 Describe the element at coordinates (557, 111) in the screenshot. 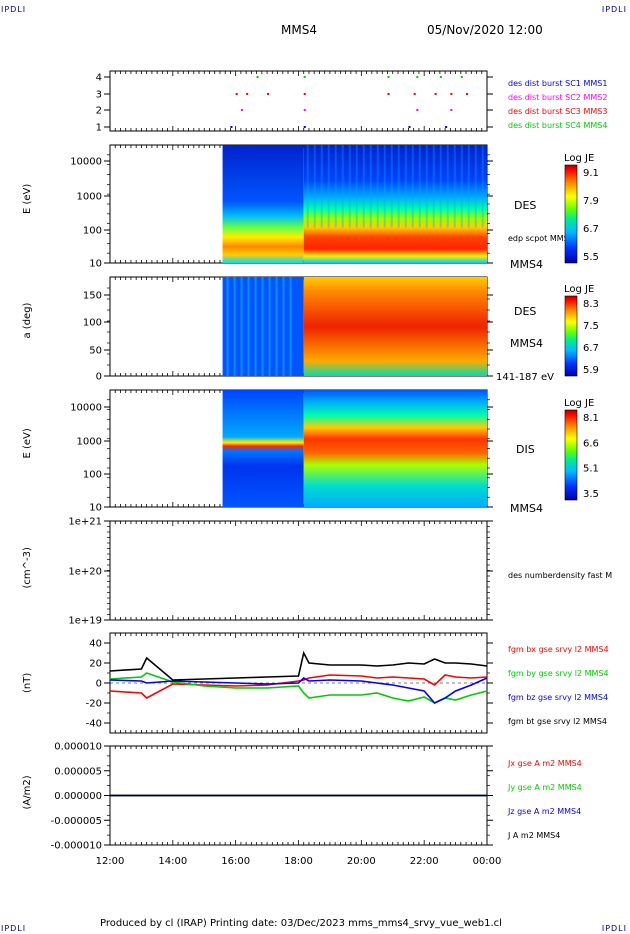

I see `burst-legend-entry: des dist burst SC3 MMS3` at that location.